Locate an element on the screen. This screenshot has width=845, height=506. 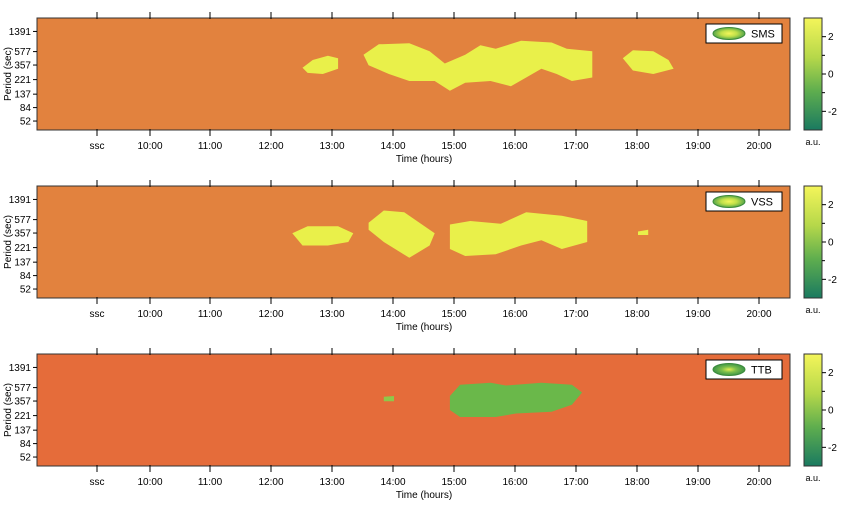
colorbar-scale is located at coordinates (813, 74).